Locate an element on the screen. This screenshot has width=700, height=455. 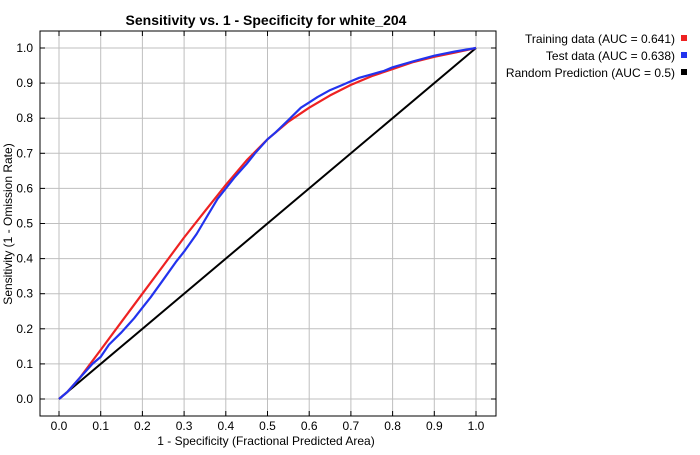
y-tick-label: 0.6 is located at coordinates (24, 188).